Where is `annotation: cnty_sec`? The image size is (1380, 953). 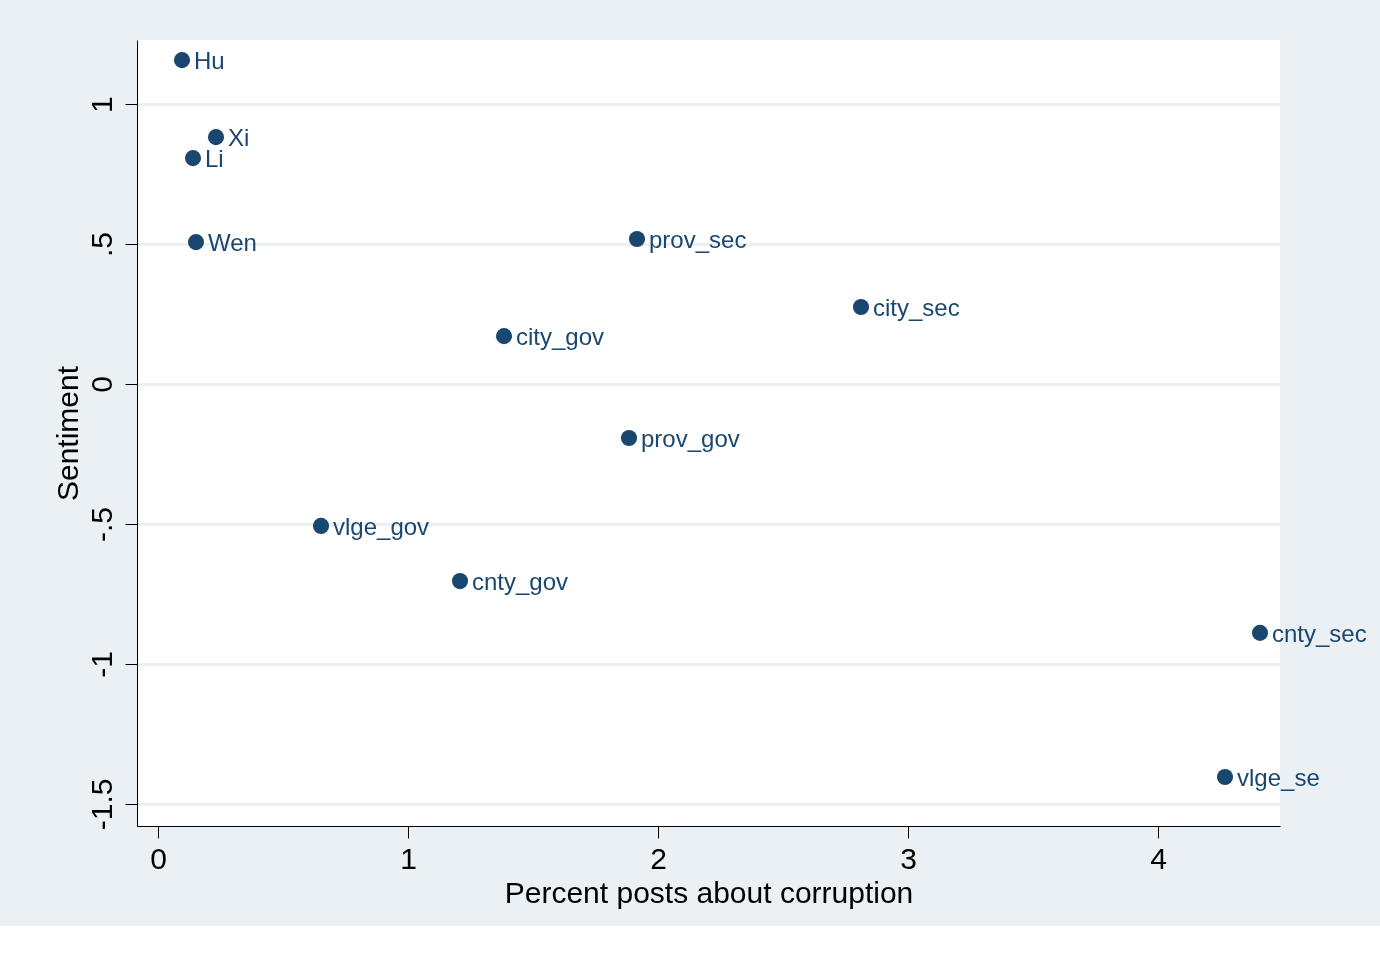
annotation: cnty_sec is located at coordinates (1319, 633).